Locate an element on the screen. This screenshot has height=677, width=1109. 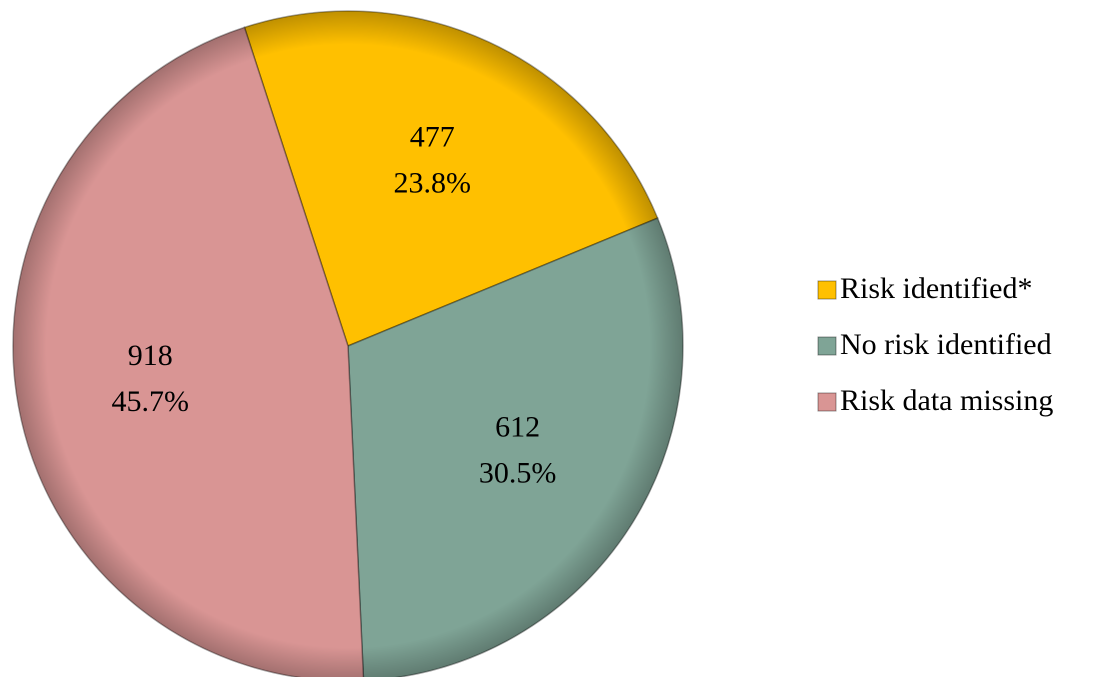
slice-percent-label: 45.7% is located at coordinates (151, 401).